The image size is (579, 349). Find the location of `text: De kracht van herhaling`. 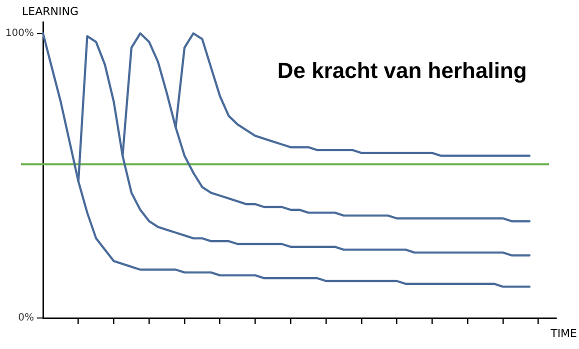

text: De kracht van herhaling is located at coordinates (402, 71).